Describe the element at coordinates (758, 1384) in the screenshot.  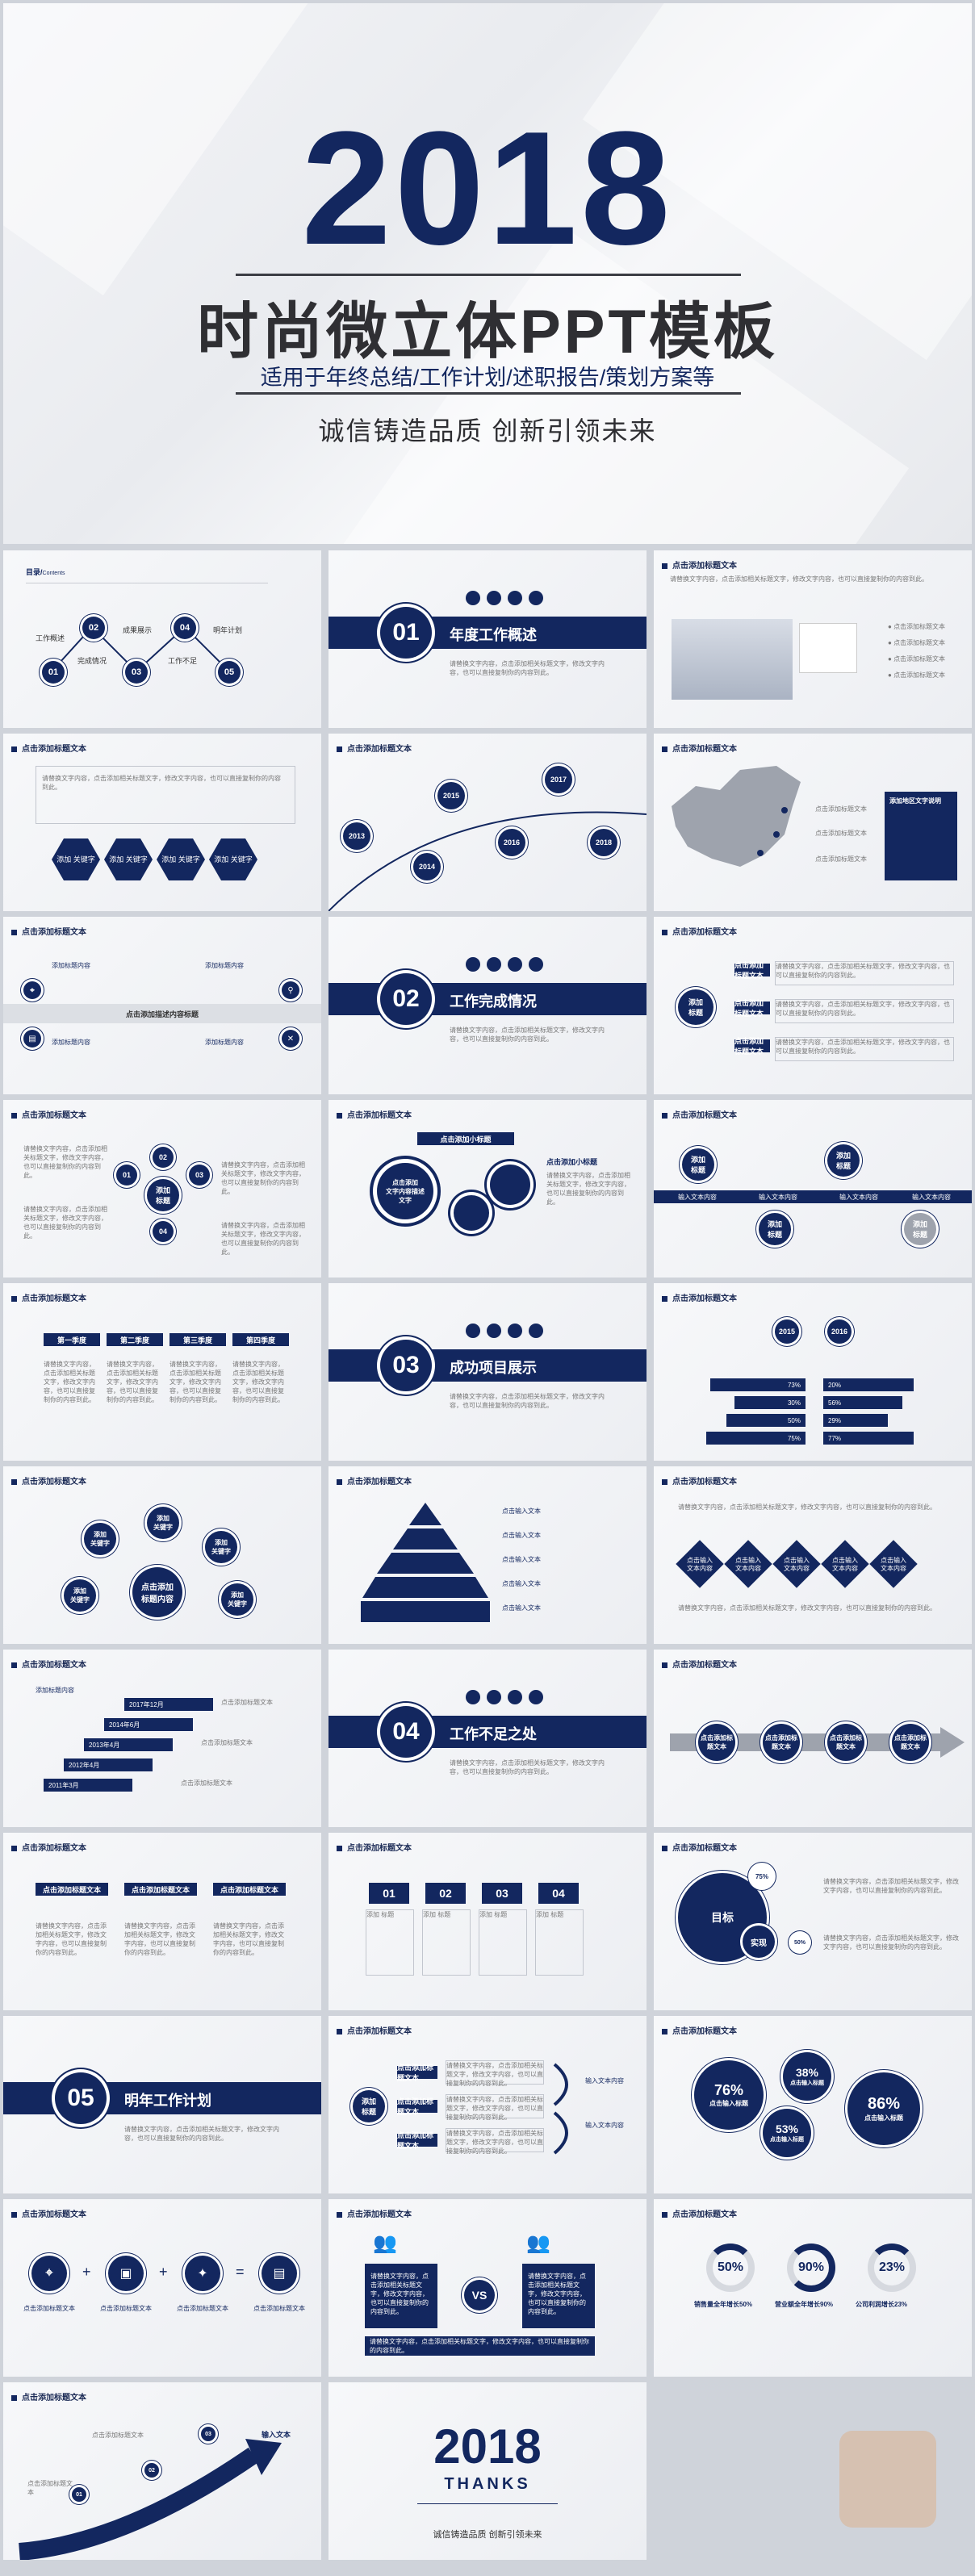
I see `percent-bar-left: 73%` at that location.